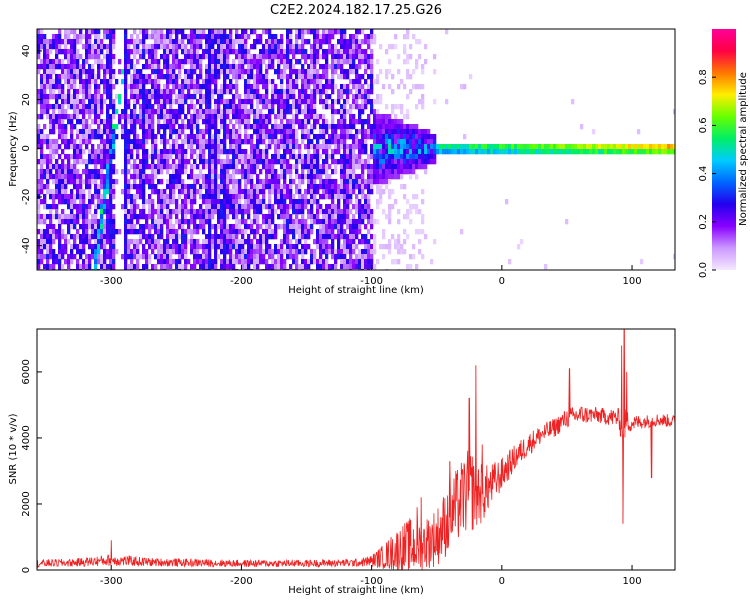 The height and width of the screenshot is (600, 750). I want to click on x-tick-label: -200, so click(241, 581).